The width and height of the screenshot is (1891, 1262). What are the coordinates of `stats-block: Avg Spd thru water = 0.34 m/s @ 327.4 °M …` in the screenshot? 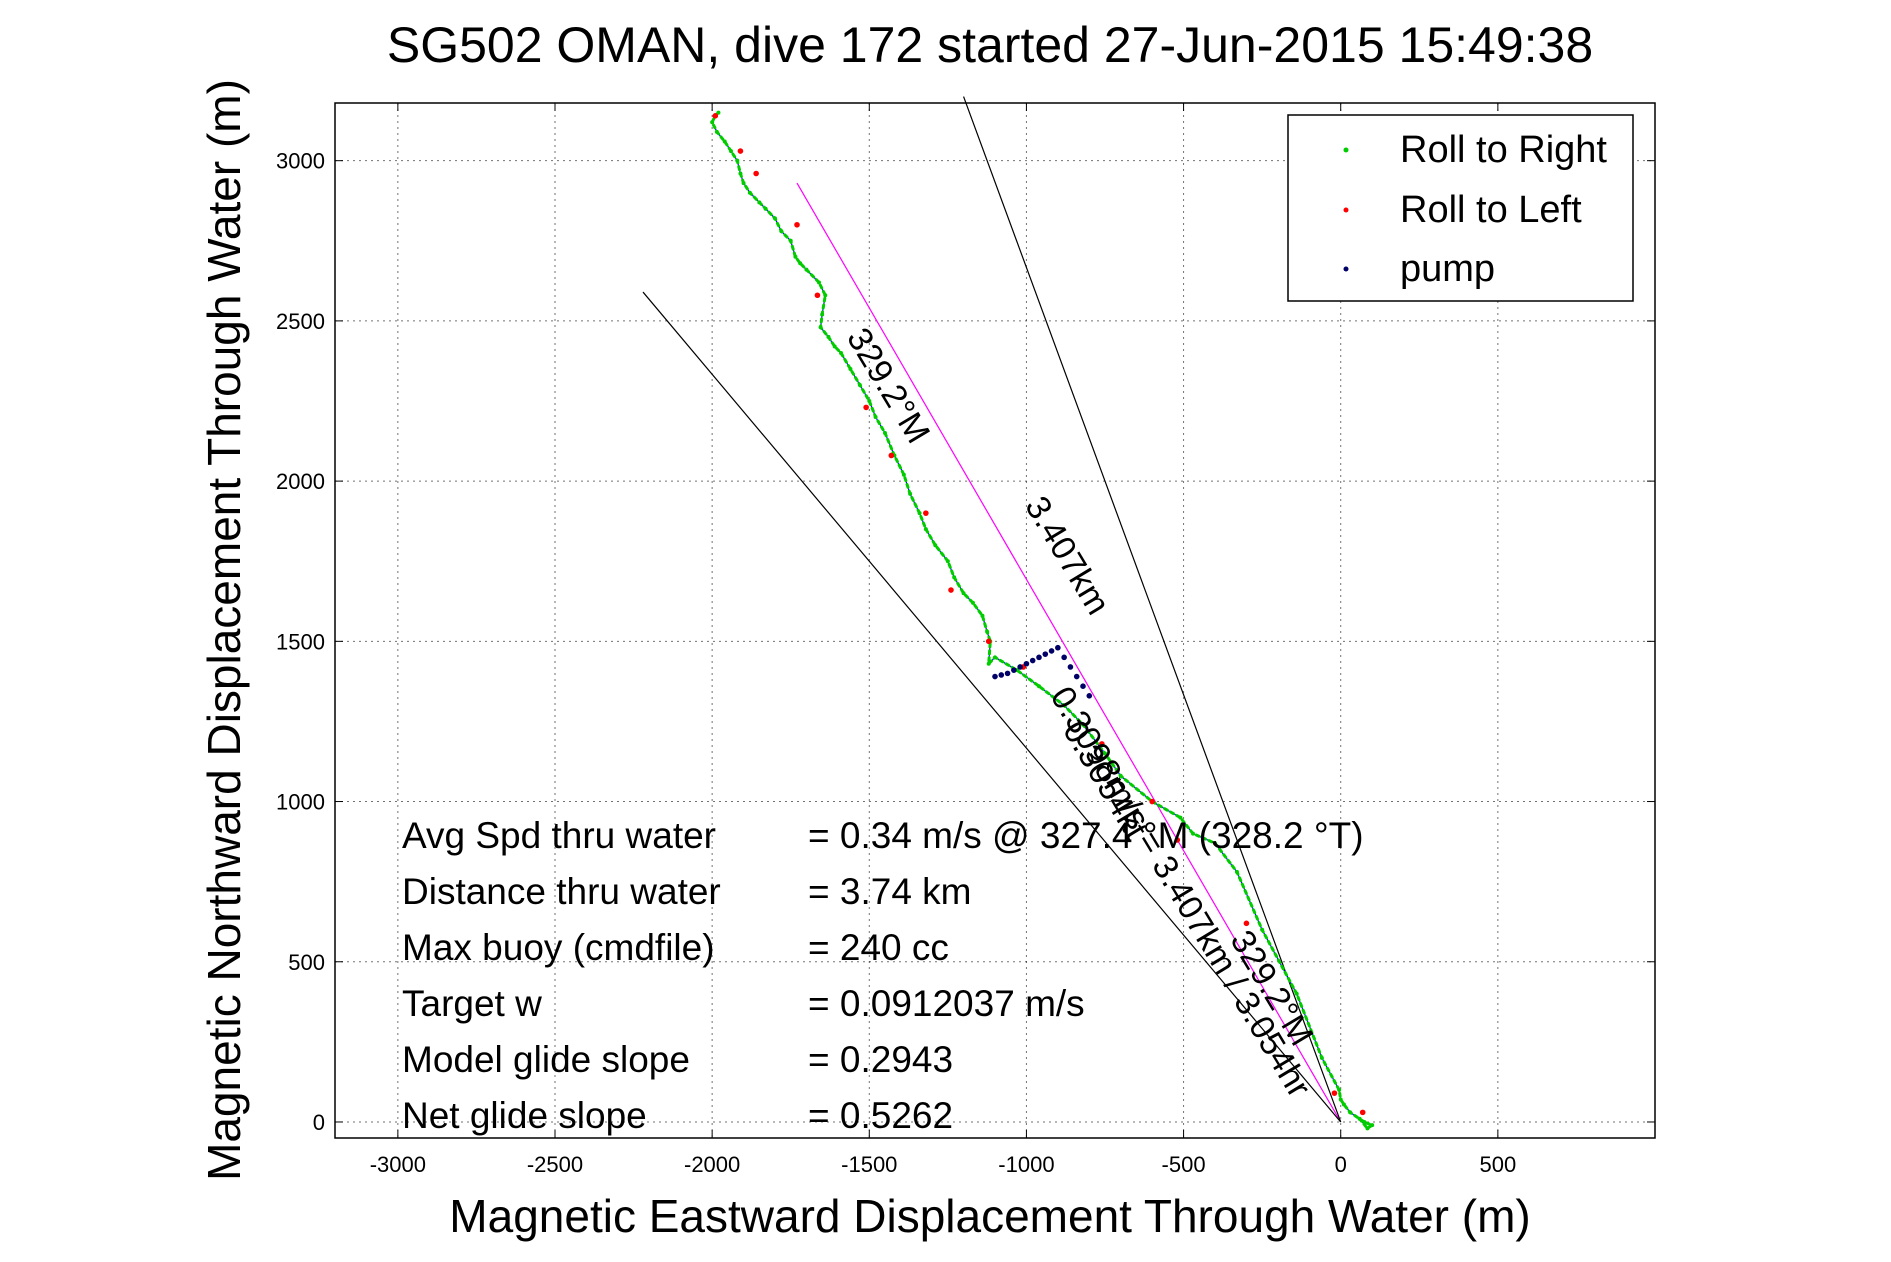 It's located at (883, 975).